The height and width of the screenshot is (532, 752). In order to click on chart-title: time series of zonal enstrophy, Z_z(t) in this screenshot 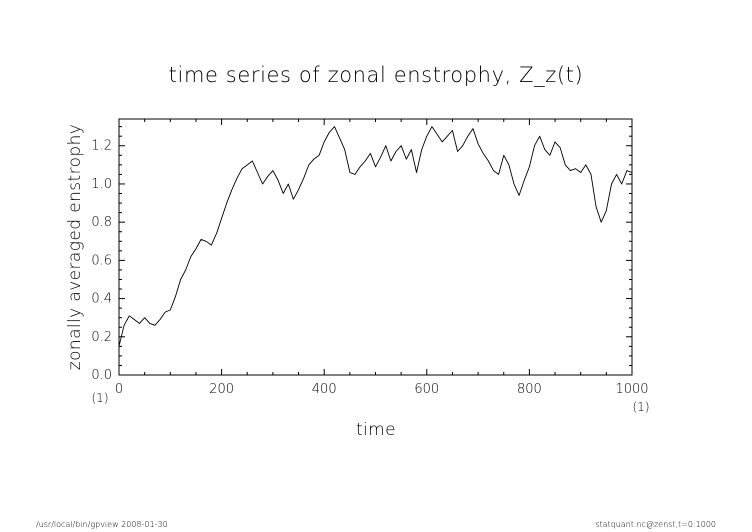, I will do `click(376, 75)`.